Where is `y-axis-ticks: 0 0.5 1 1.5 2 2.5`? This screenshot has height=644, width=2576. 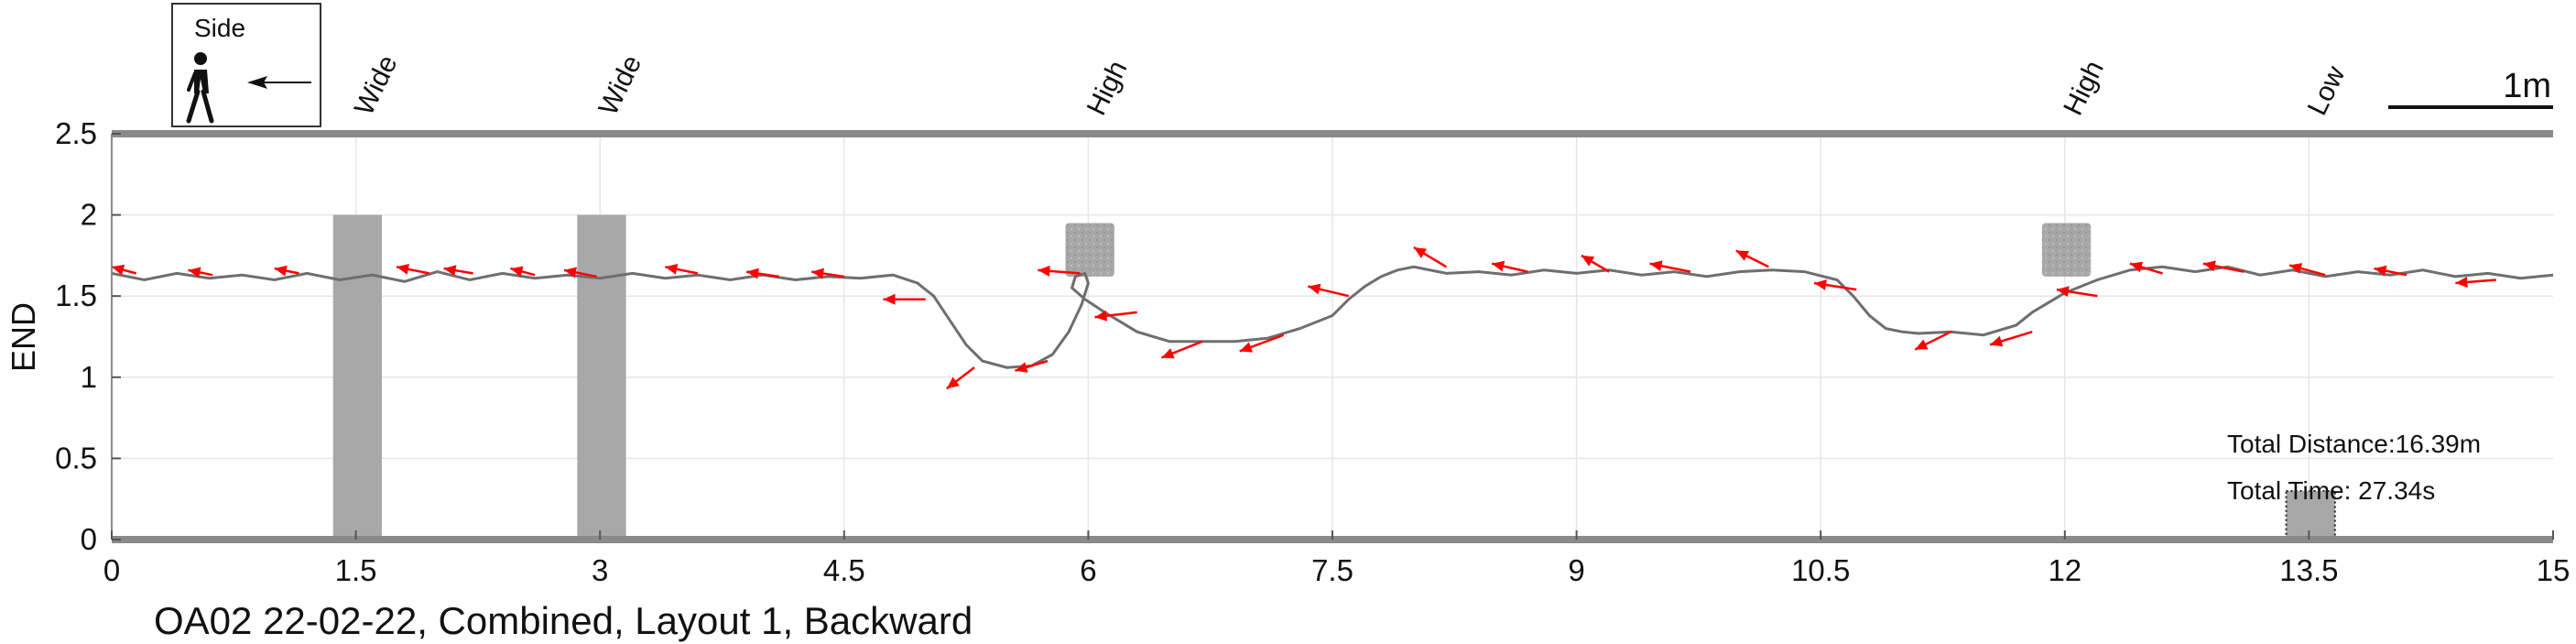 y-axis-ticks: 0 0.5 1 1.5 2 2.5 is located at coordinates (88, 336).